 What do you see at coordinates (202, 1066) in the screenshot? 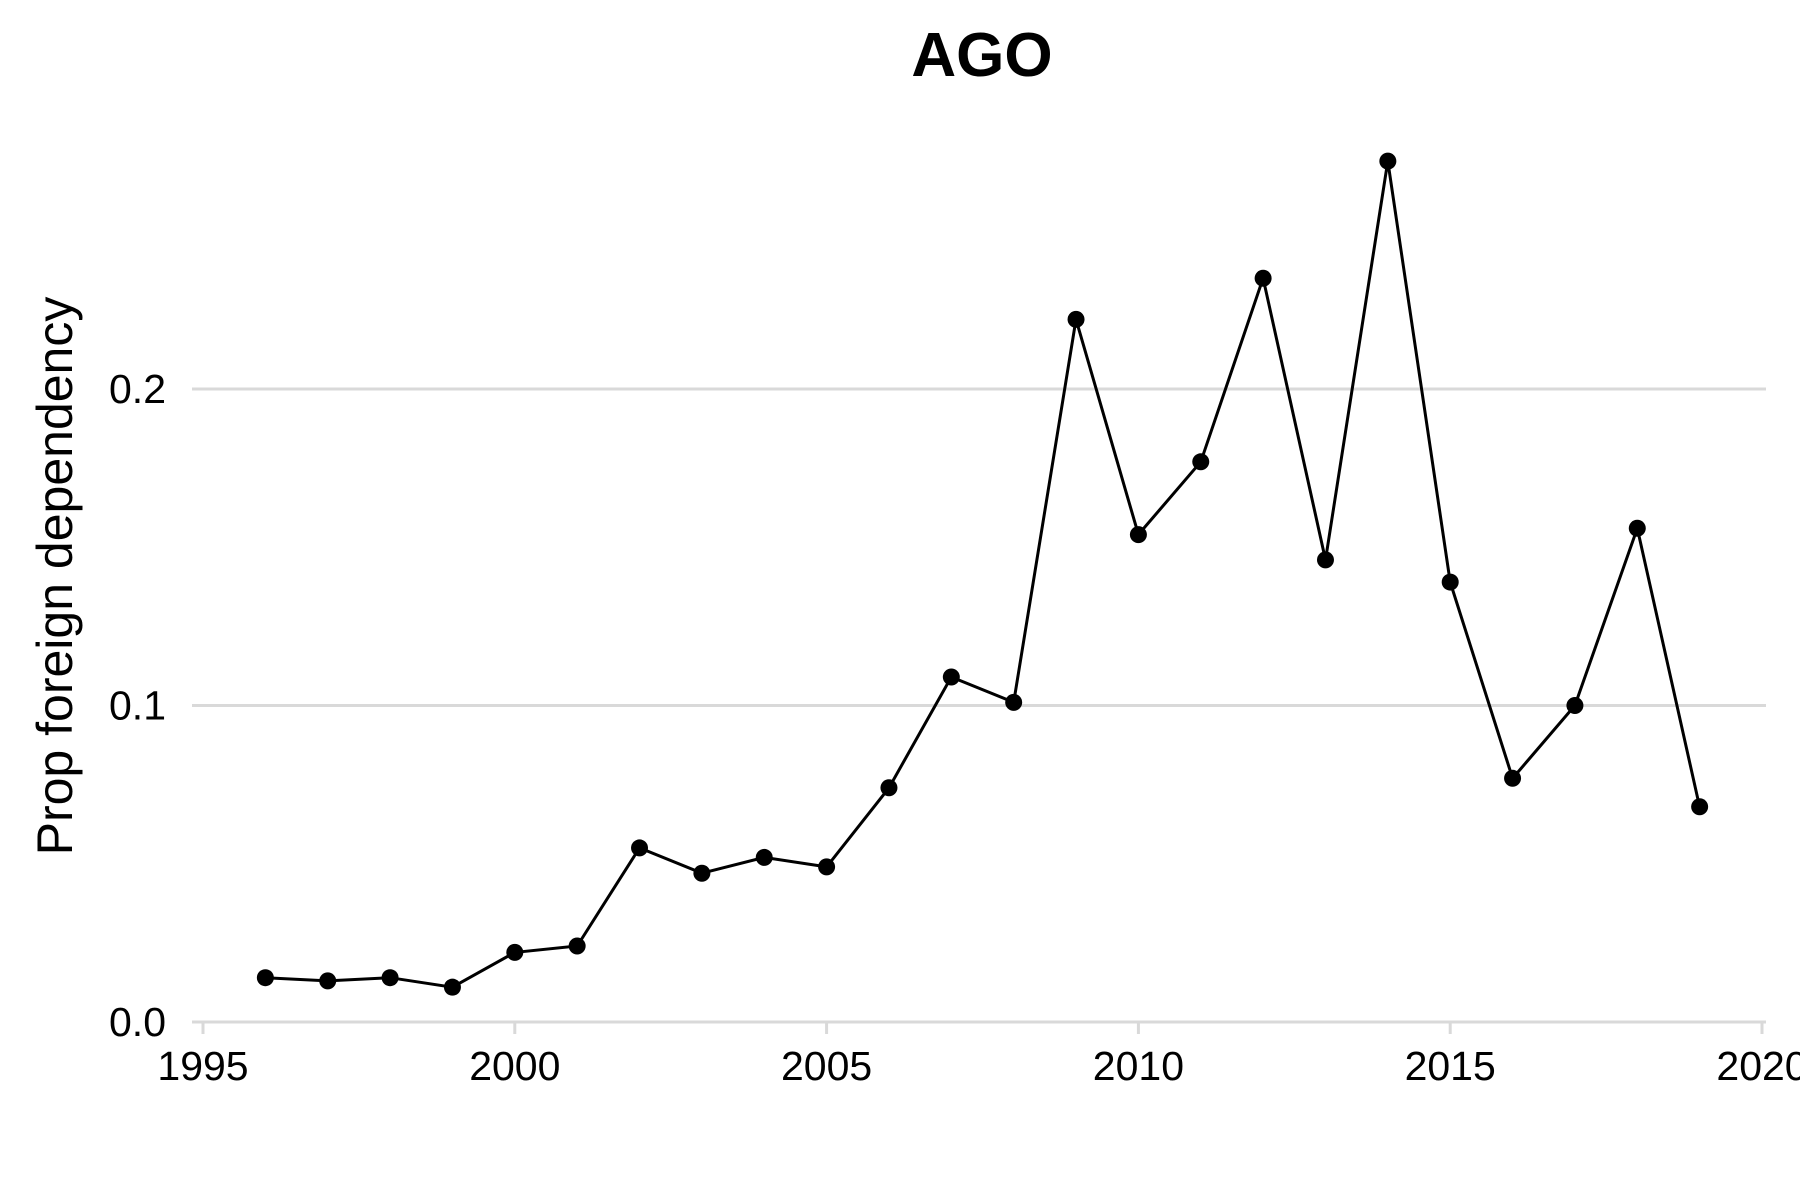
I see `x-tick-label: 1995` at bounding box center [202, 1066].